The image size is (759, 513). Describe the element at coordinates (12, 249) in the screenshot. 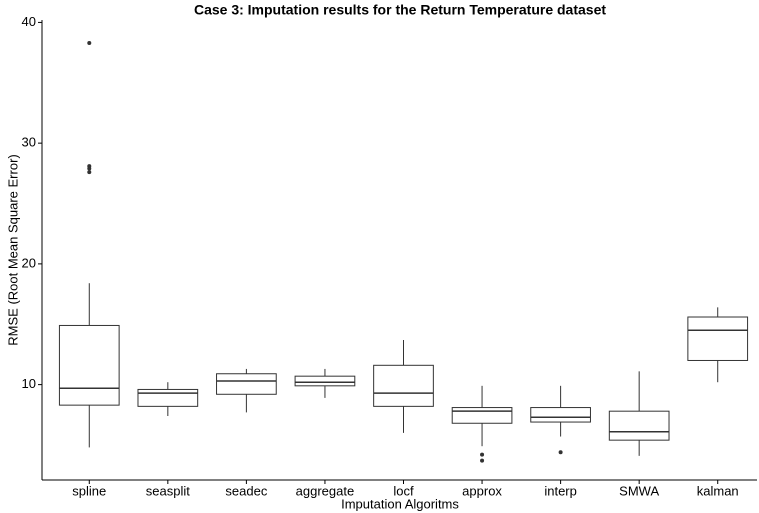

I see `y-axis-label: RMSE (Root Mean Square Error)` at that location.